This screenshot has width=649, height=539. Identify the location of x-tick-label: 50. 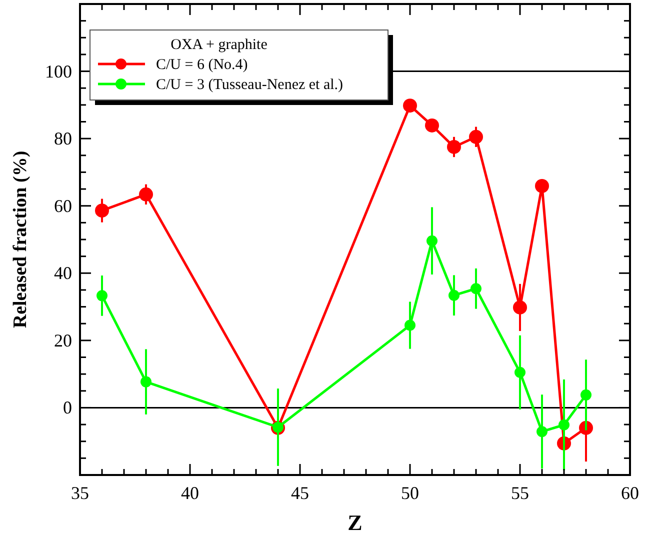
(410, 493).